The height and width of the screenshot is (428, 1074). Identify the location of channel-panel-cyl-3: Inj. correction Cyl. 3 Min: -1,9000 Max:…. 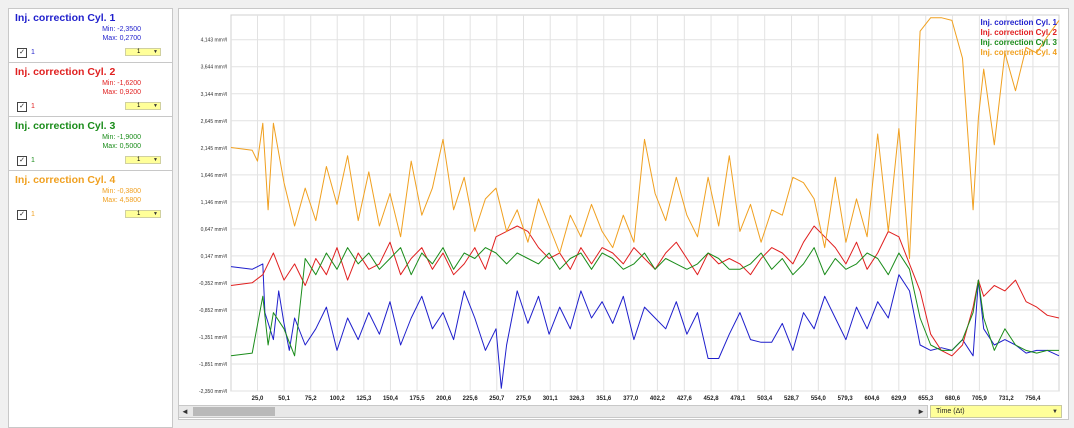
(90, 144).